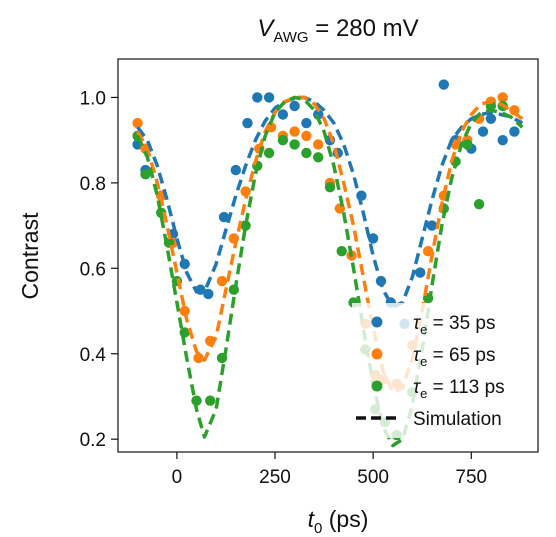  Describe the element at coordinates (177, 477) in the screenshot. I see `x-tick-label: 0` at that location.